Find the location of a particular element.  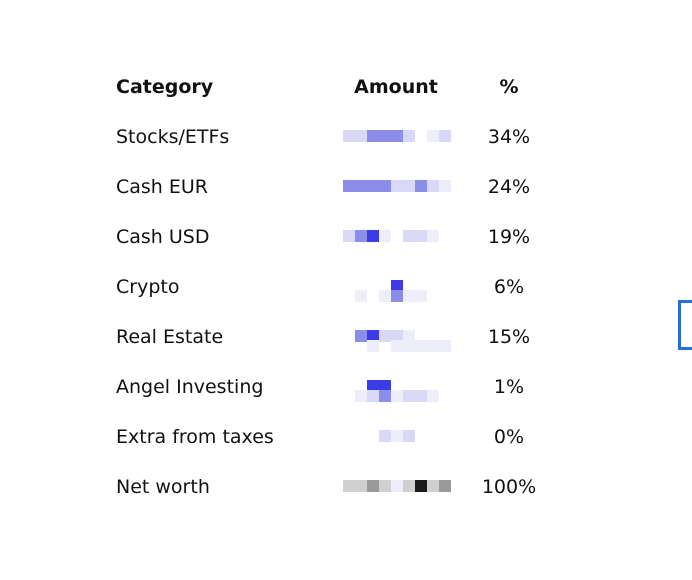

row-percent: 0% is located at coordinates (509, 437).